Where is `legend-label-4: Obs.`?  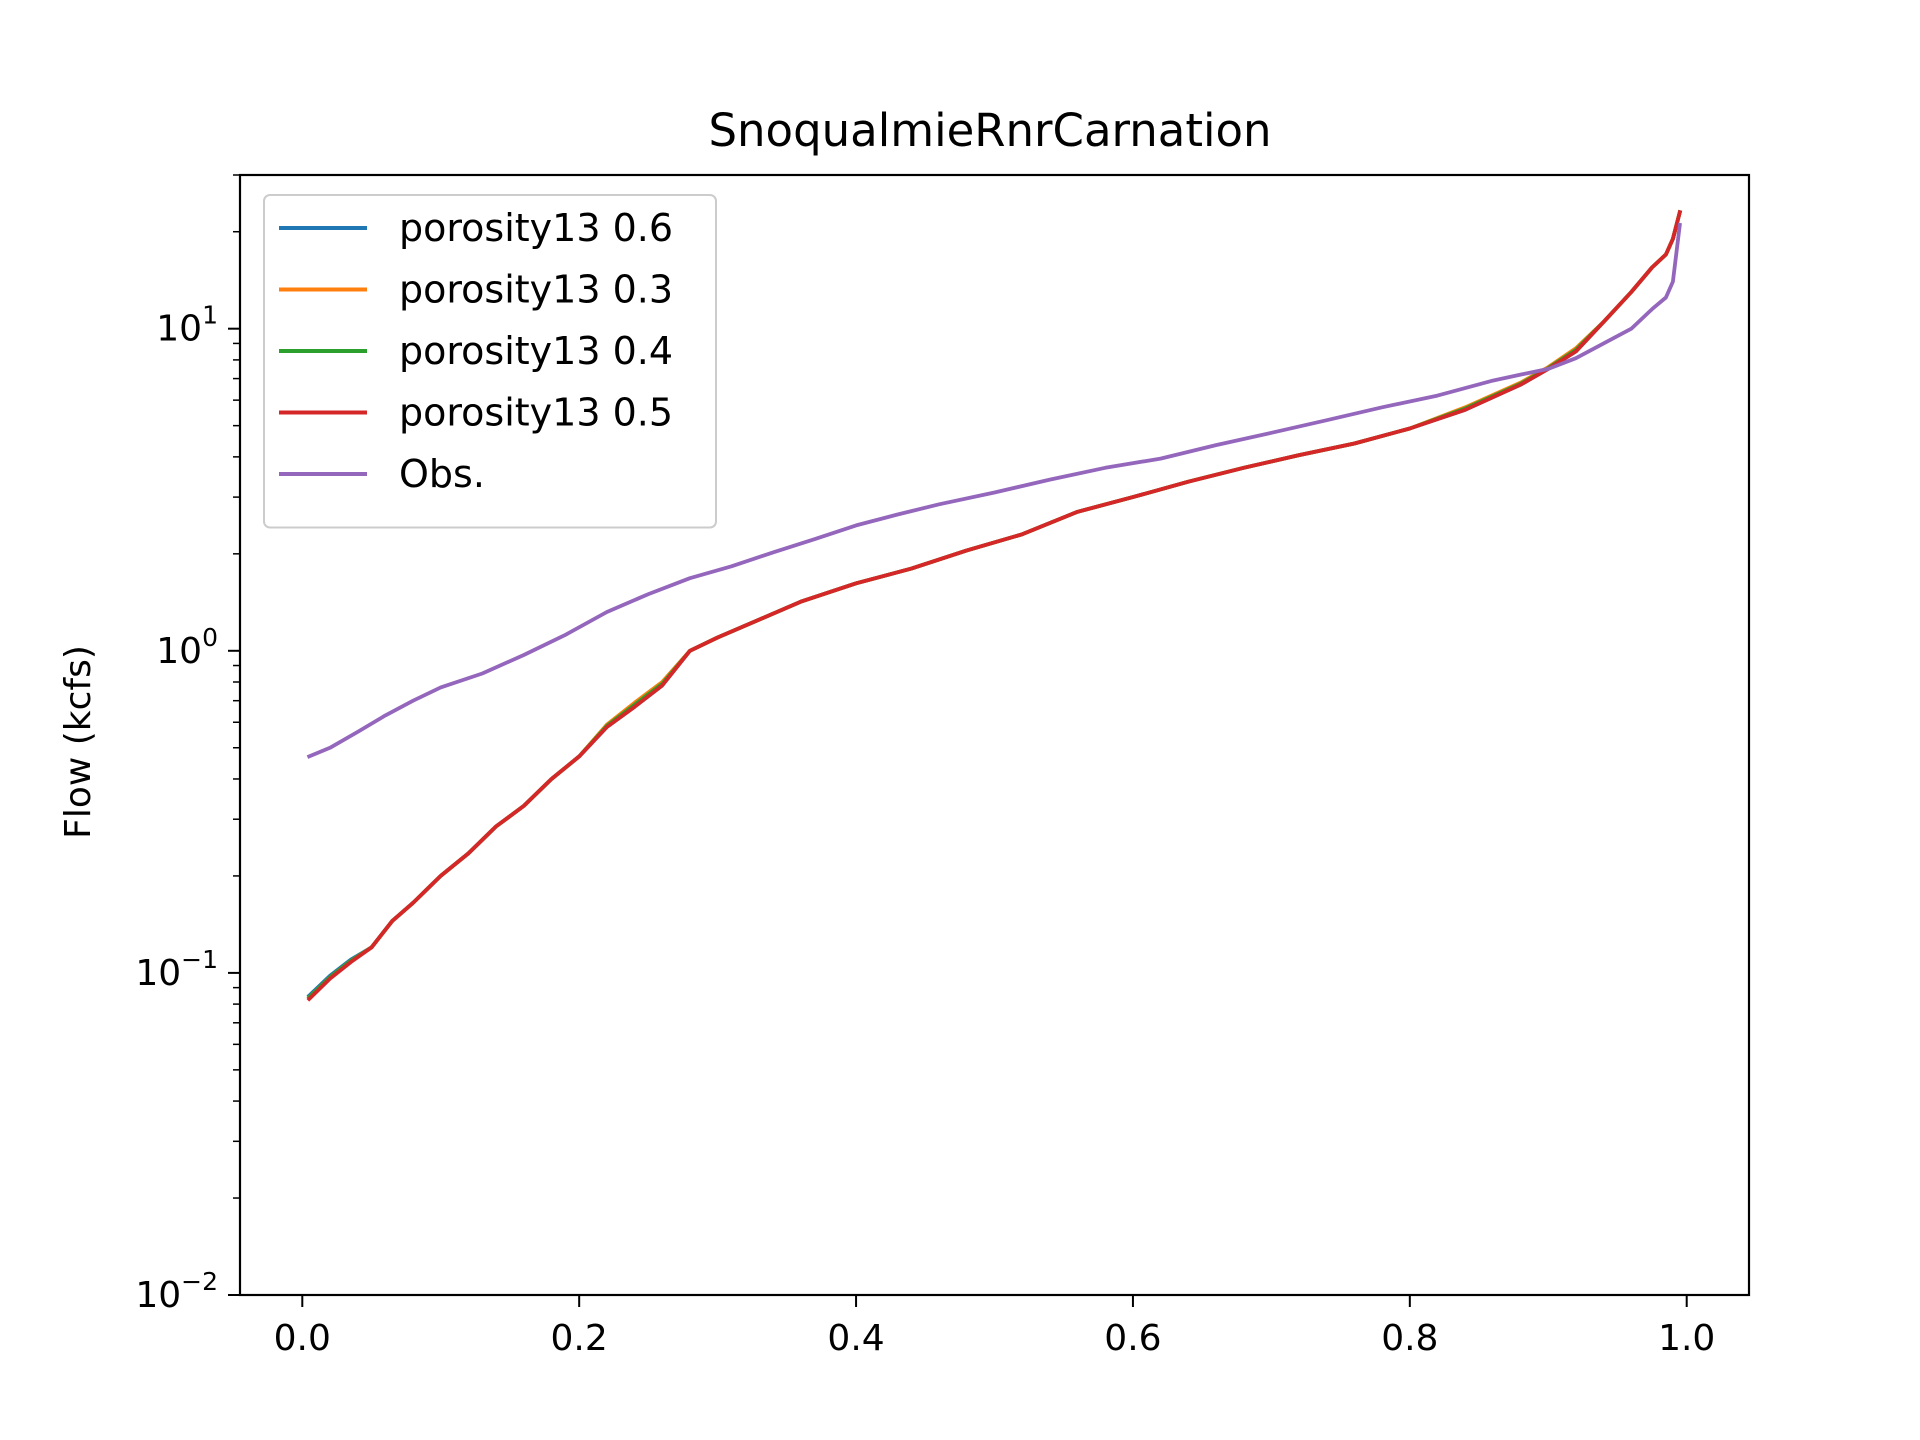
legend-label-4: Obs. is located at coordinates (442, 474).